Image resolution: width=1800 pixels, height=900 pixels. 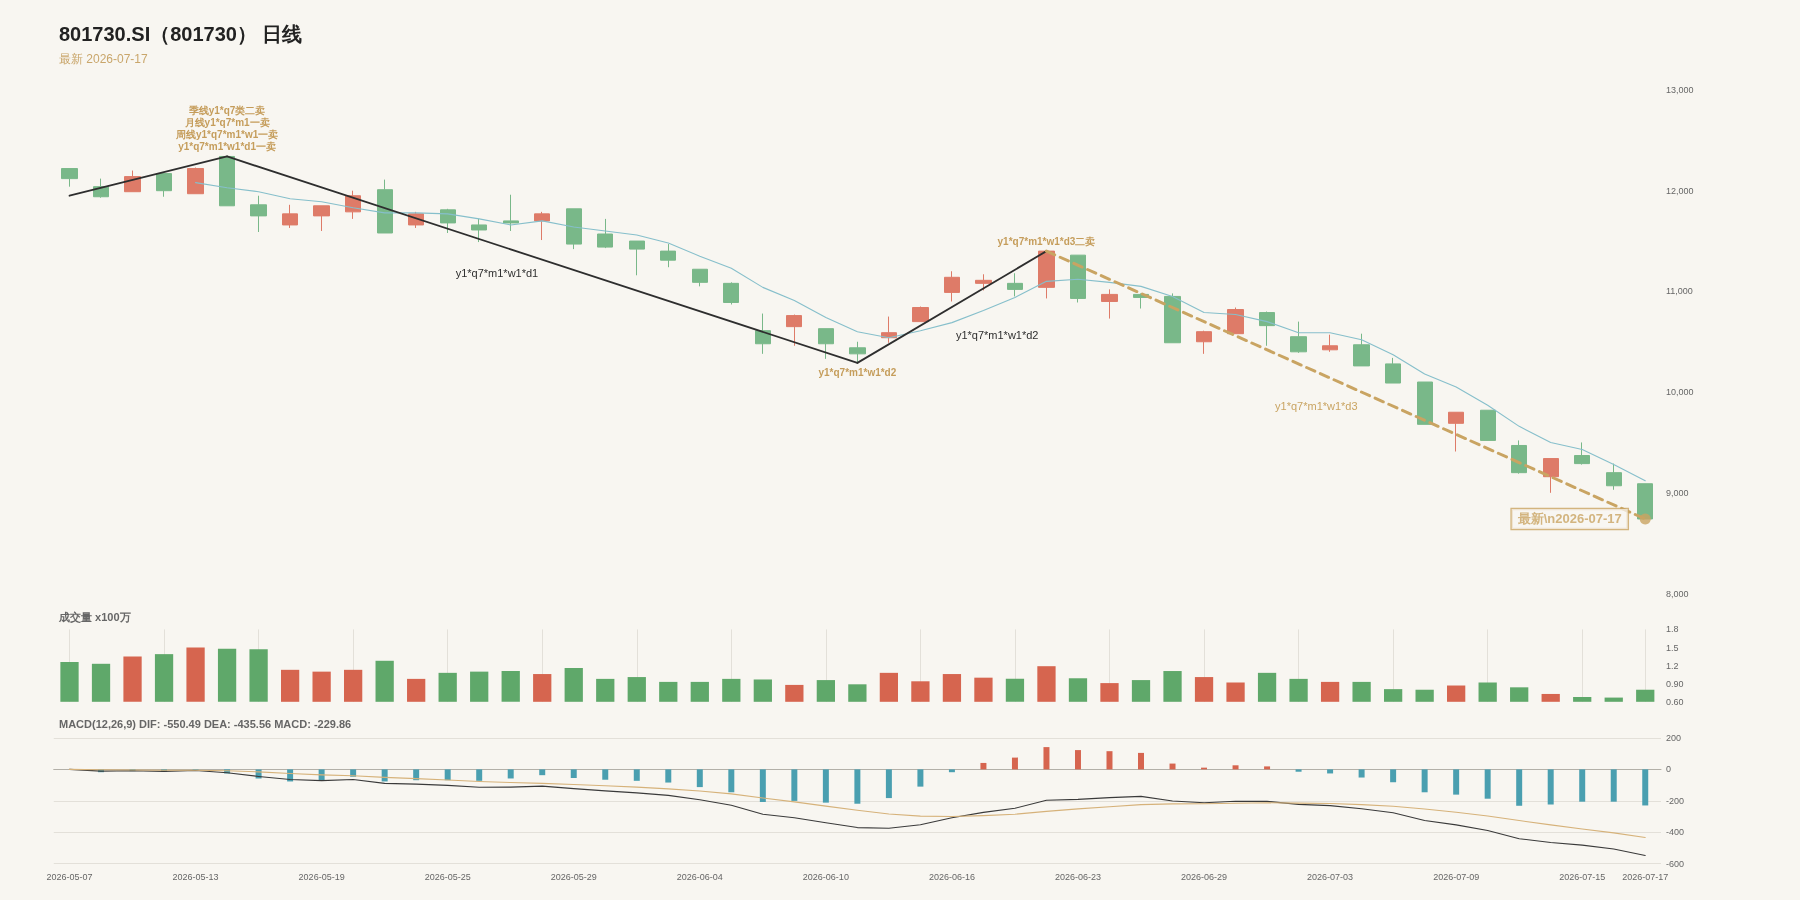 What do you see at coordinates (1645, 877) in the screenshot?
I see `x-tick-label: 2026-07-17` at bounding box center [1645, 877].